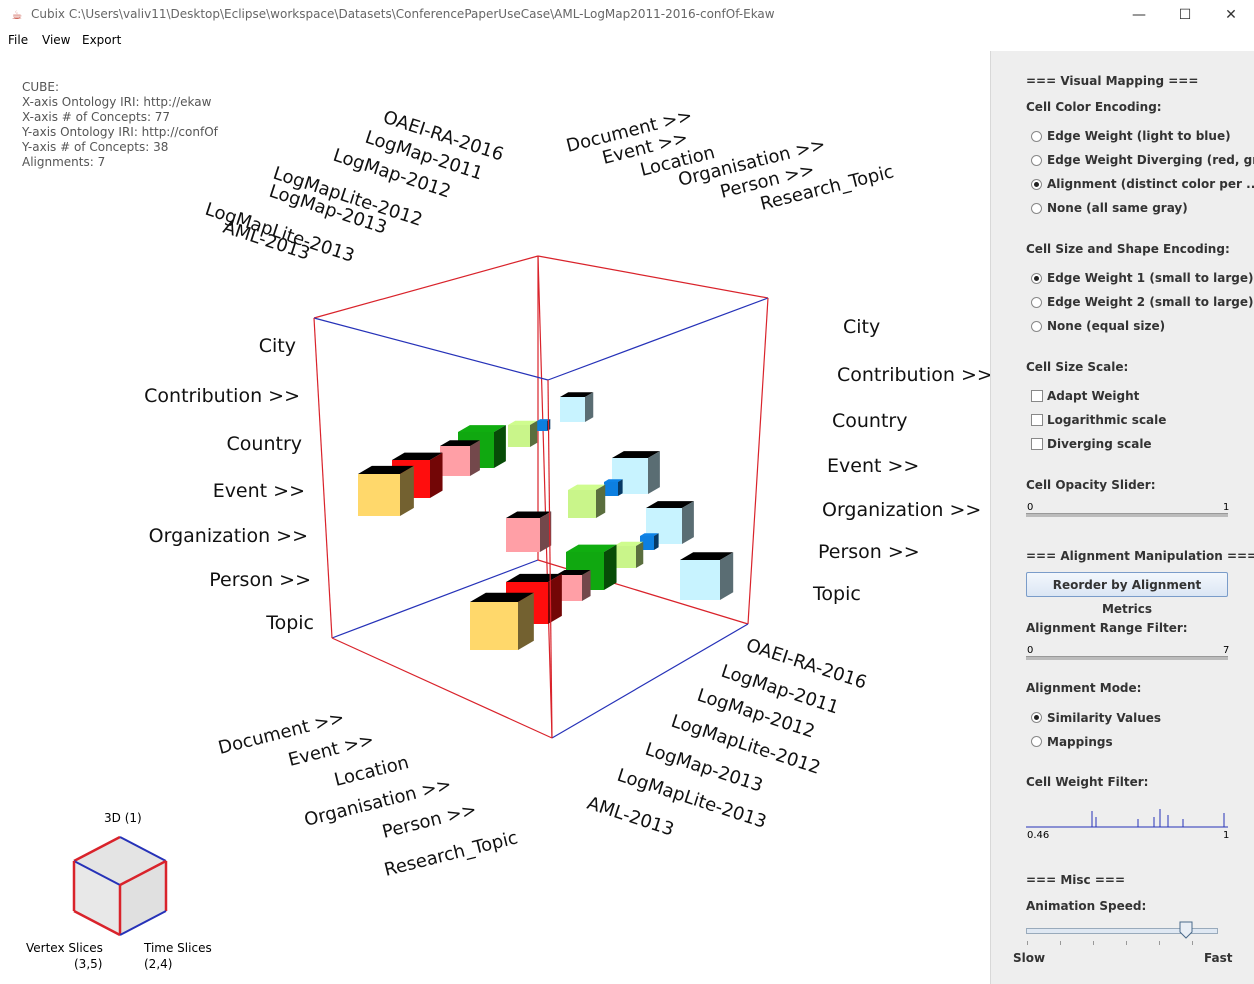 The image size is (1254, 984). Describe the element at coordinates (1112, 81) in the screenshot. I see `visual-mapping-heading: === Visual Mapping ===` at that location.